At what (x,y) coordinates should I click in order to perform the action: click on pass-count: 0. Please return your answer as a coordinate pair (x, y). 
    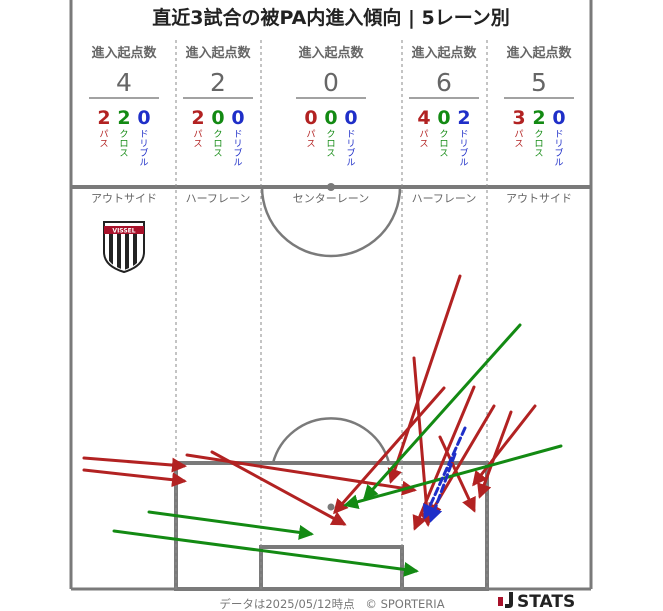
    Looking at the image, I should click on (310, 118).